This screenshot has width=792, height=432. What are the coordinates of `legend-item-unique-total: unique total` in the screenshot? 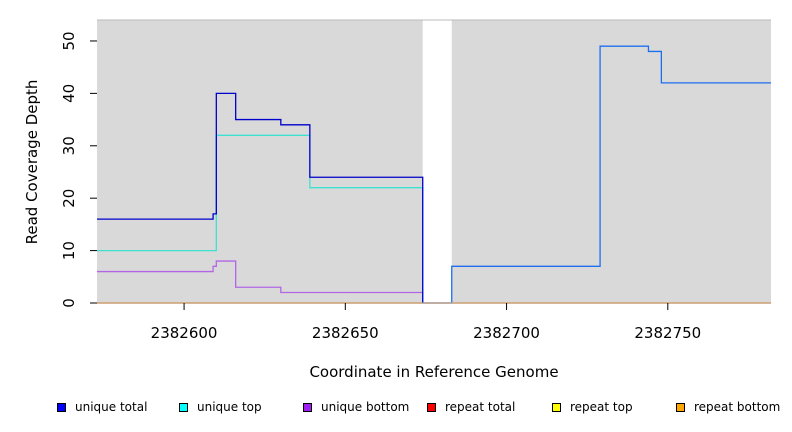 It's located at (102, 407).